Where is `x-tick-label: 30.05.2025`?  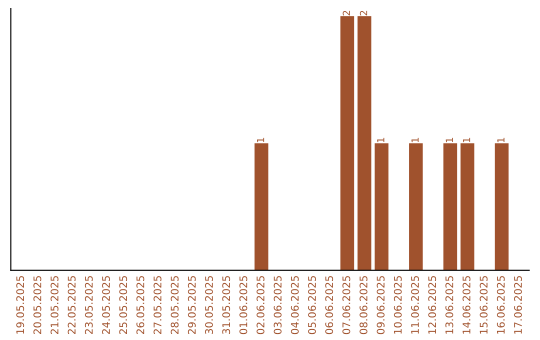 x-tick-label: 30.05.2025 is located at coordinates (209, 305).